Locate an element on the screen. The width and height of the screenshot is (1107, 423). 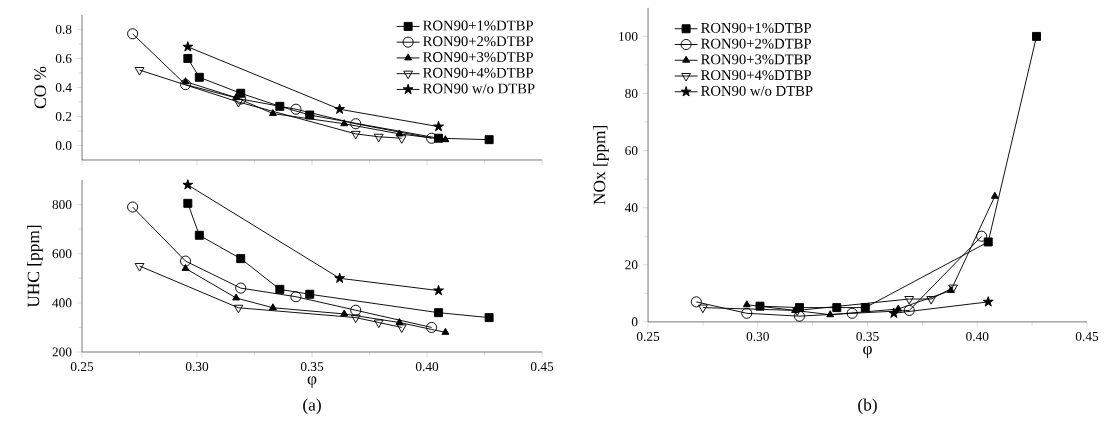
y-tick-label: 0.4 is located at coordinates (63, 87).